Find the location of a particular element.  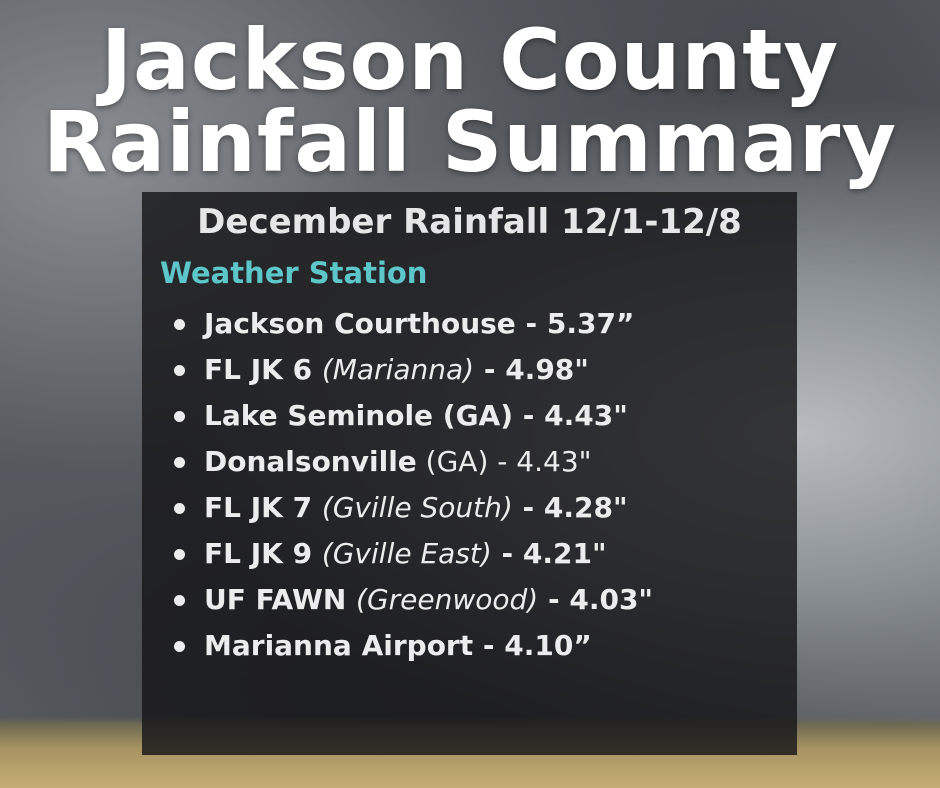

station-text: UF FAWN is located at coordinates (280, 599).